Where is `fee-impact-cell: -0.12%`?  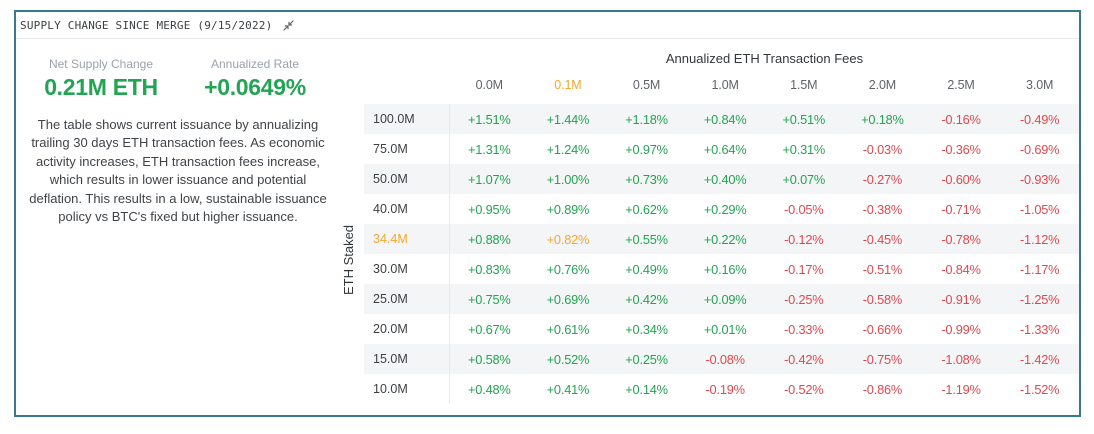
fee-impact-cell: -0.12% is located at coordinates (804, 239).